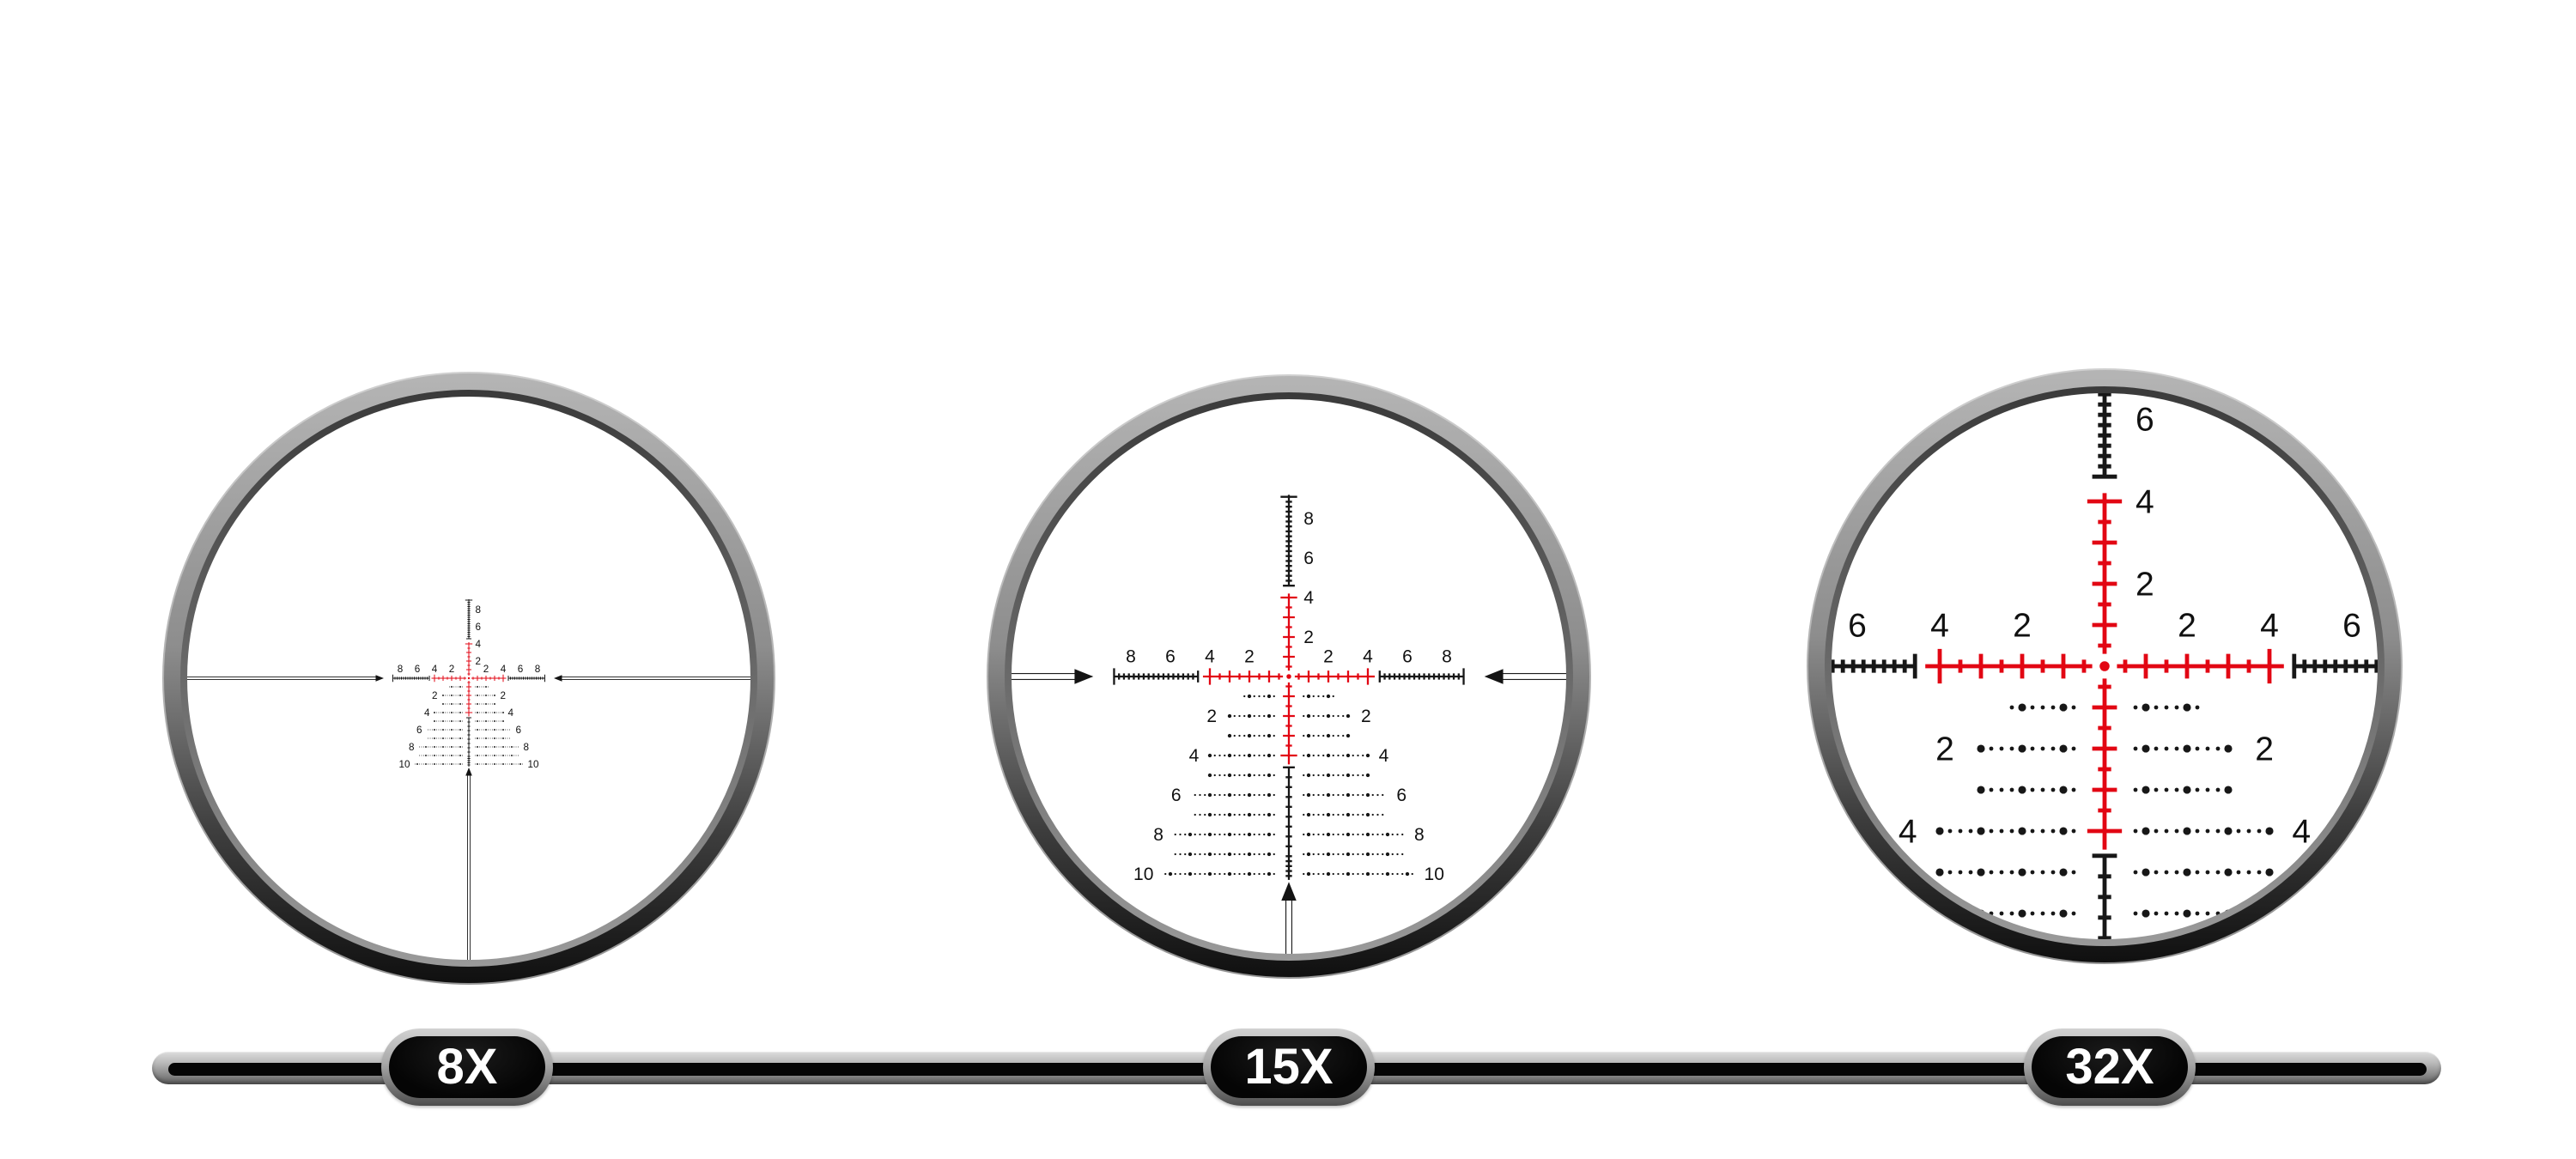 The height and width of the screenshot is (1159, 2576). I want to click on zoom-stop-15x-face: 15X, so click(1289, 1067).